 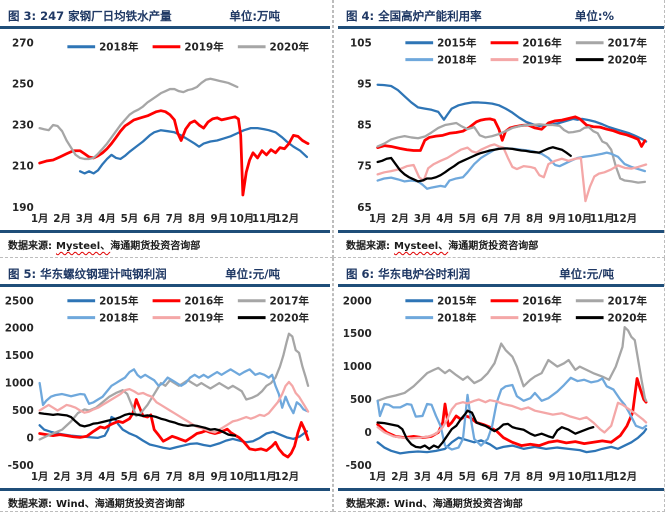 I want to click on x-tick-label: 10月, so click(x=579, y=477).